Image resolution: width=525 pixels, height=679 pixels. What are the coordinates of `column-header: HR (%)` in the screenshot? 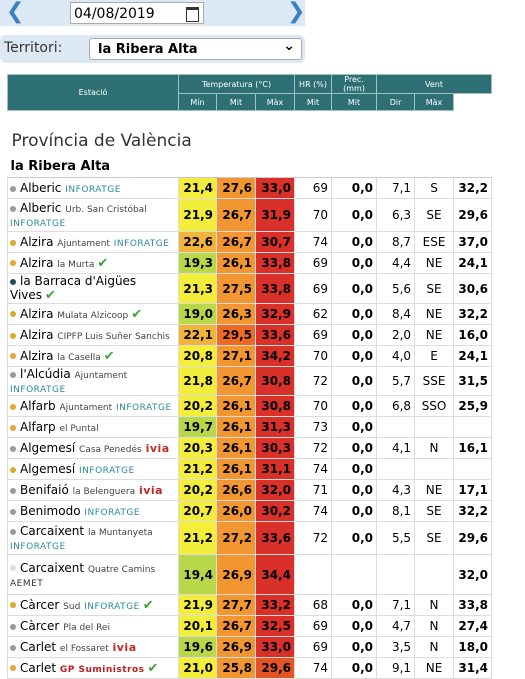 It's located at (313, 84).